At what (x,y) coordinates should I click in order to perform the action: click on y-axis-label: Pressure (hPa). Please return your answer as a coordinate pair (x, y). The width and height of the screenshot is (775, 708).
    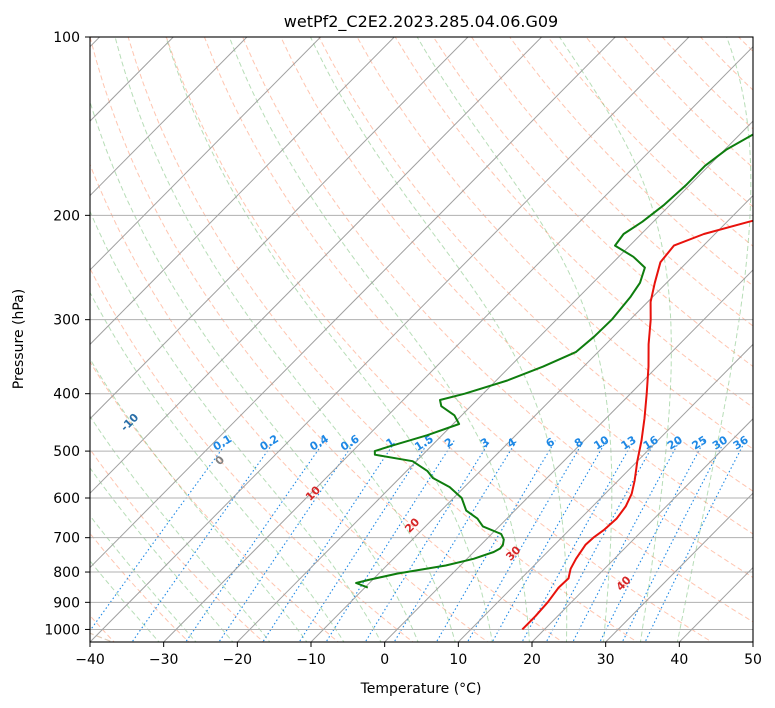
    Looking at the image, I should click on (19, 339).